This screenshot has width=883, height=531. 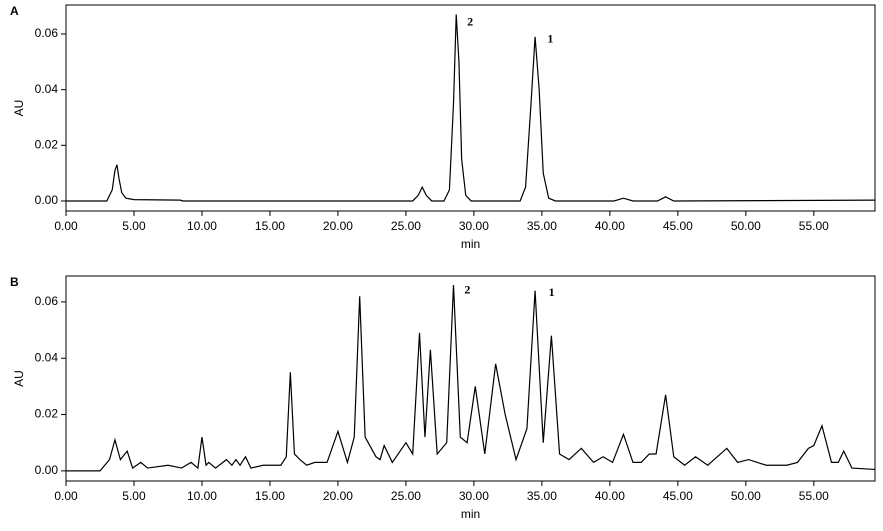 I want to click on panel-label: B, so click(x=14, y=282).